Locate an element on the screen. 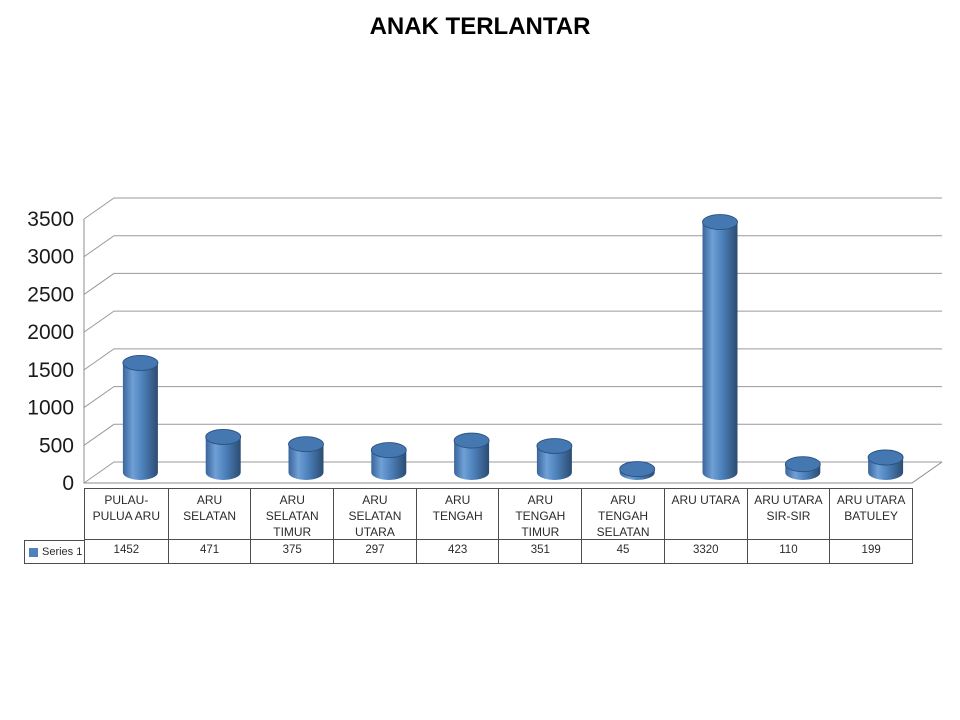 This screenshot has height=720, width=960. category-header-cell: ARU UTARA BATULEY is located at coordinates (870, 514).